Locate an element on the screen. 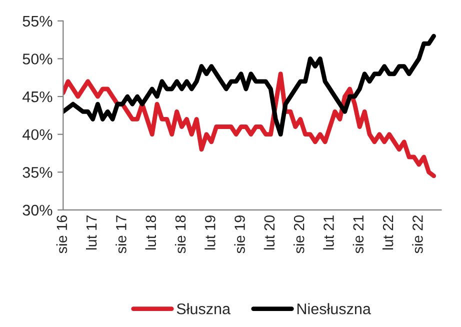 The width and height of the screenshot is (461, 327). x-tick-label: sie 21 is located at coordinates (358, 235).